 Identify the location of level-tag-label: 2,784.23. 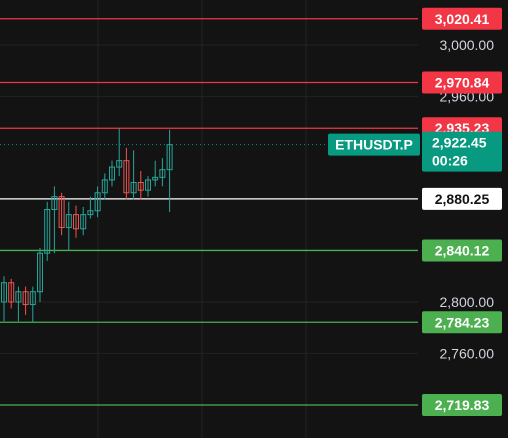
(462, 322).